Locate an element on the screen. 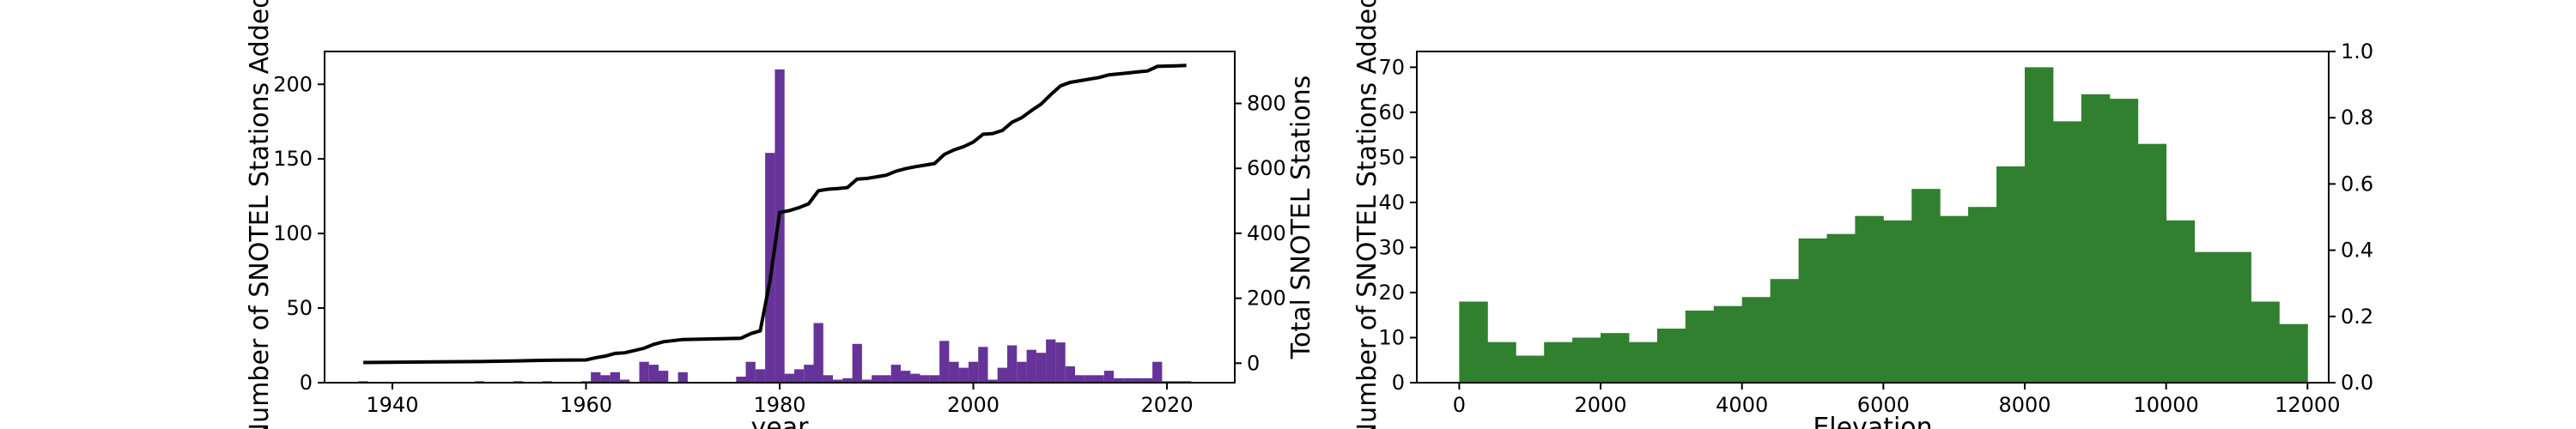 Image resolution: width=2576 pixels, height=429 pixels. left-y2-axis-label: Total SNOTEL Stations is located at coordinates (1301, 218).